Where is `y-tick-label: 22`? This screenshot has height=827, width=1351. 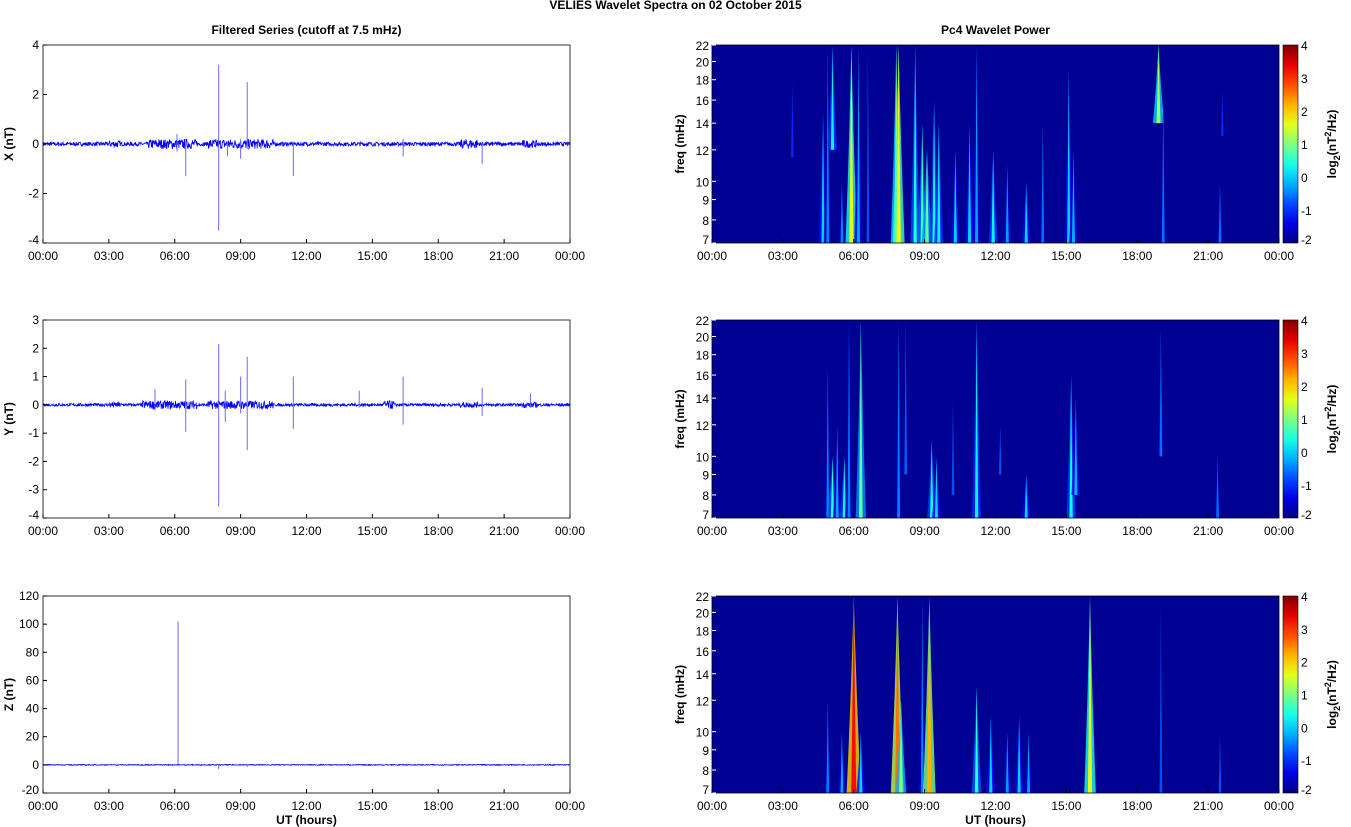
y-tick-label: 22 is located at coordinates (703, 321).